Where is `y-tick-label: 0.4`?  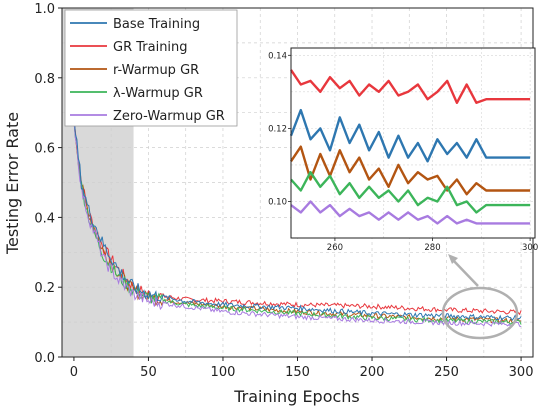 y-tick-label: 0.4 is located at coordinates (44, 218).